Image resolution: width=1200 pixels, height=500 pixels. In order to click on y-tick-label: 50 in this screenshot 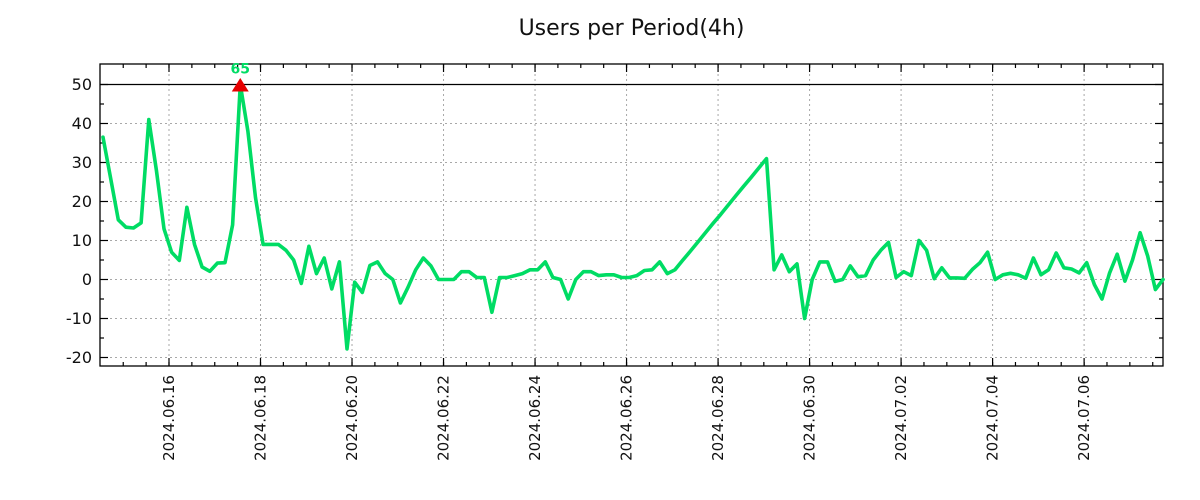, I will do `click(82, 84)`.